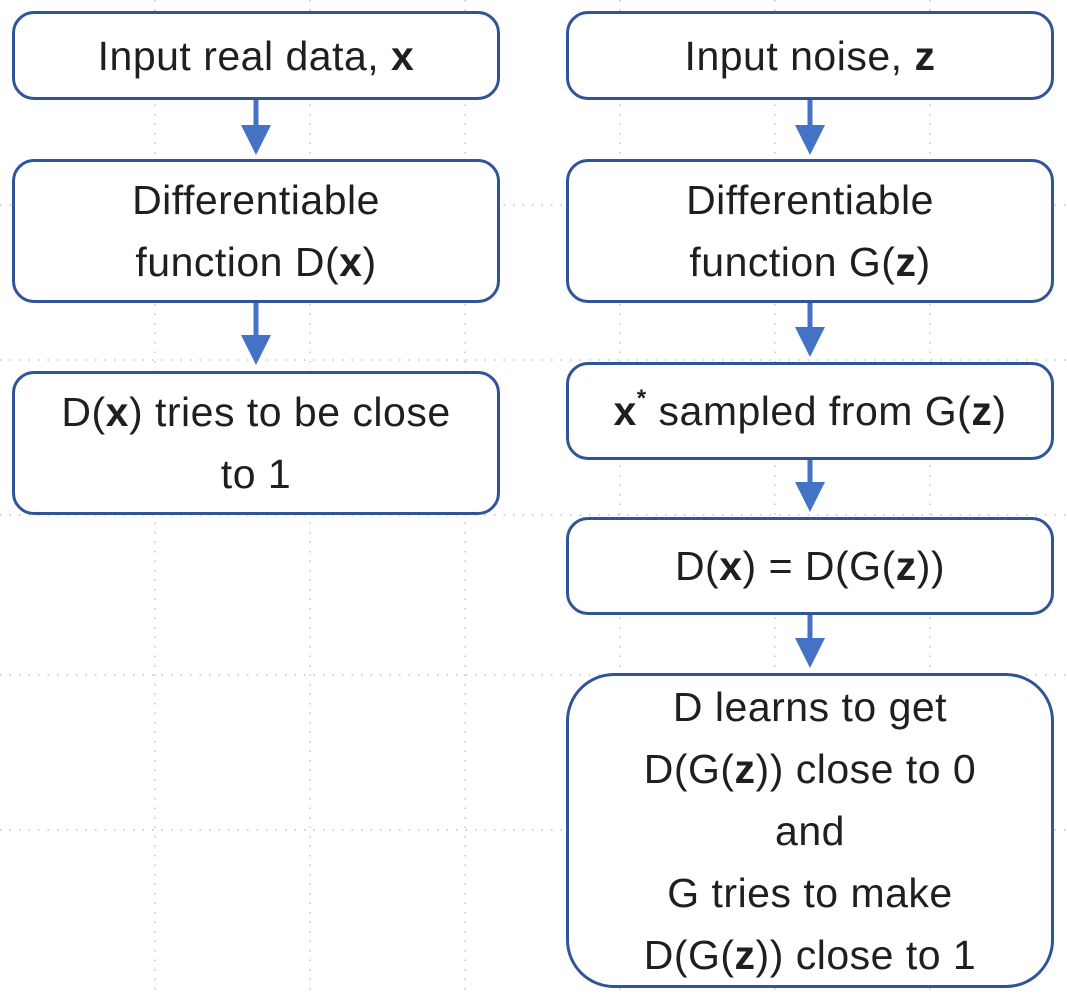 Image resolution: width=1067 pixels, height=996 pixels. I want to click on sample-var2: z, so click(982, 411).